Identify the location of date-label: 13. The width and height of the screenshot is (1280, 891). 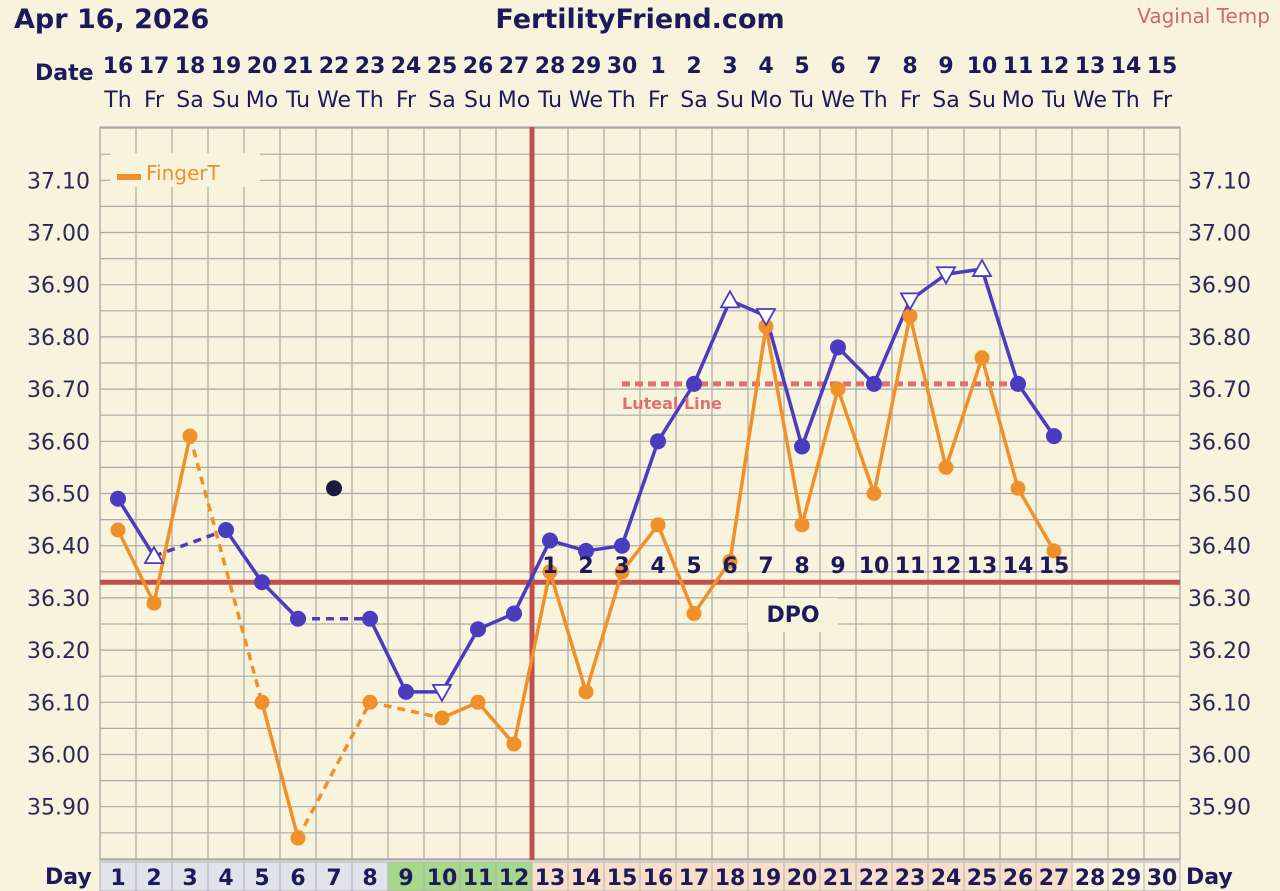
(1090, 66).